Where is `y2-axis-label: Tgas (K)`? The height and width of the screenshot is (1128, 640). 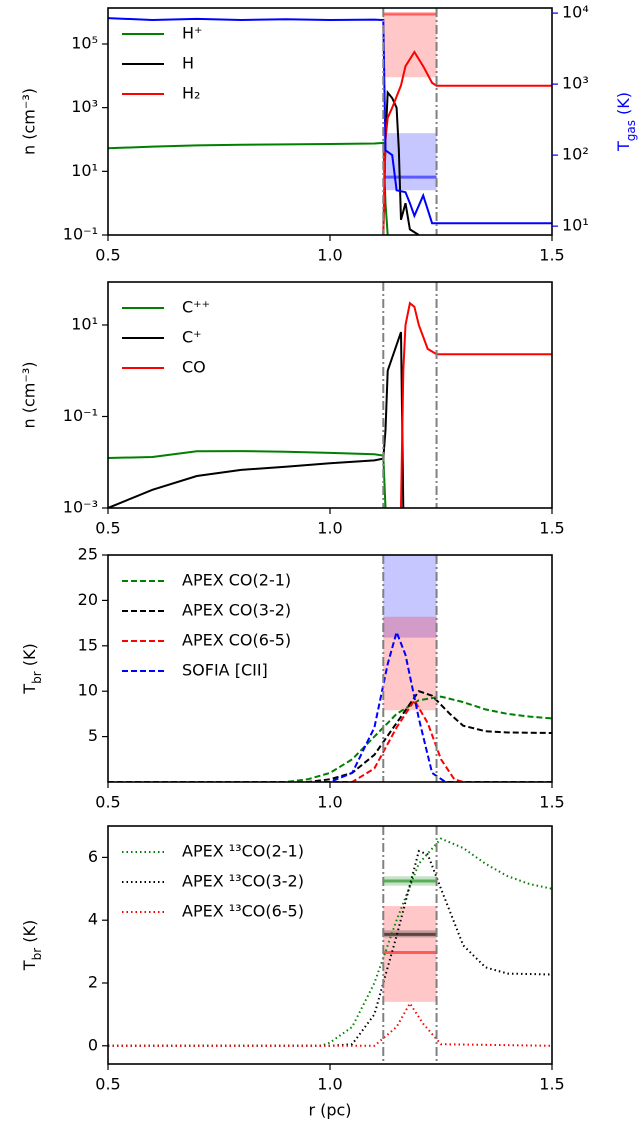 y2-axis-label: Tgas (K) is located at coordinates (626, 122).